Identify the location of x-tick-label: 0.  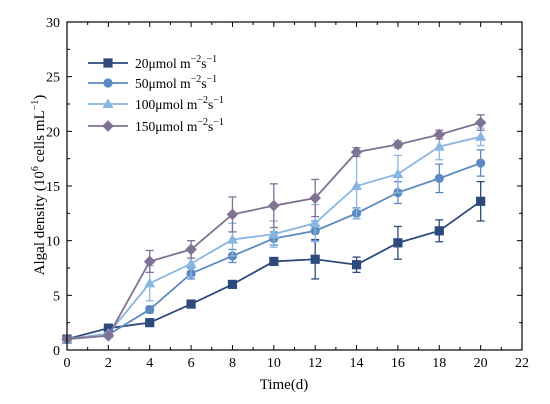
(67, 363).